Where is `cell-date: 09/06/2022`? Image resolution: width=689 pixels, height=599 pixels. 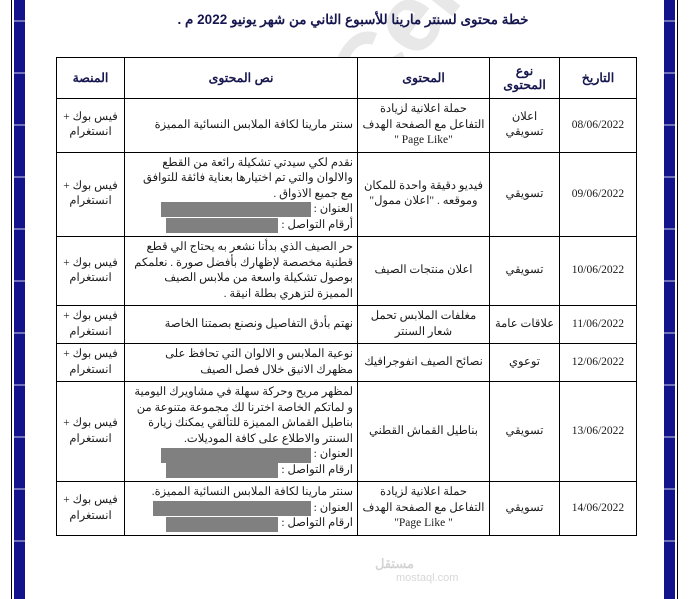
cell-date: 09/06/2022 is located at coordinates (598, 194).